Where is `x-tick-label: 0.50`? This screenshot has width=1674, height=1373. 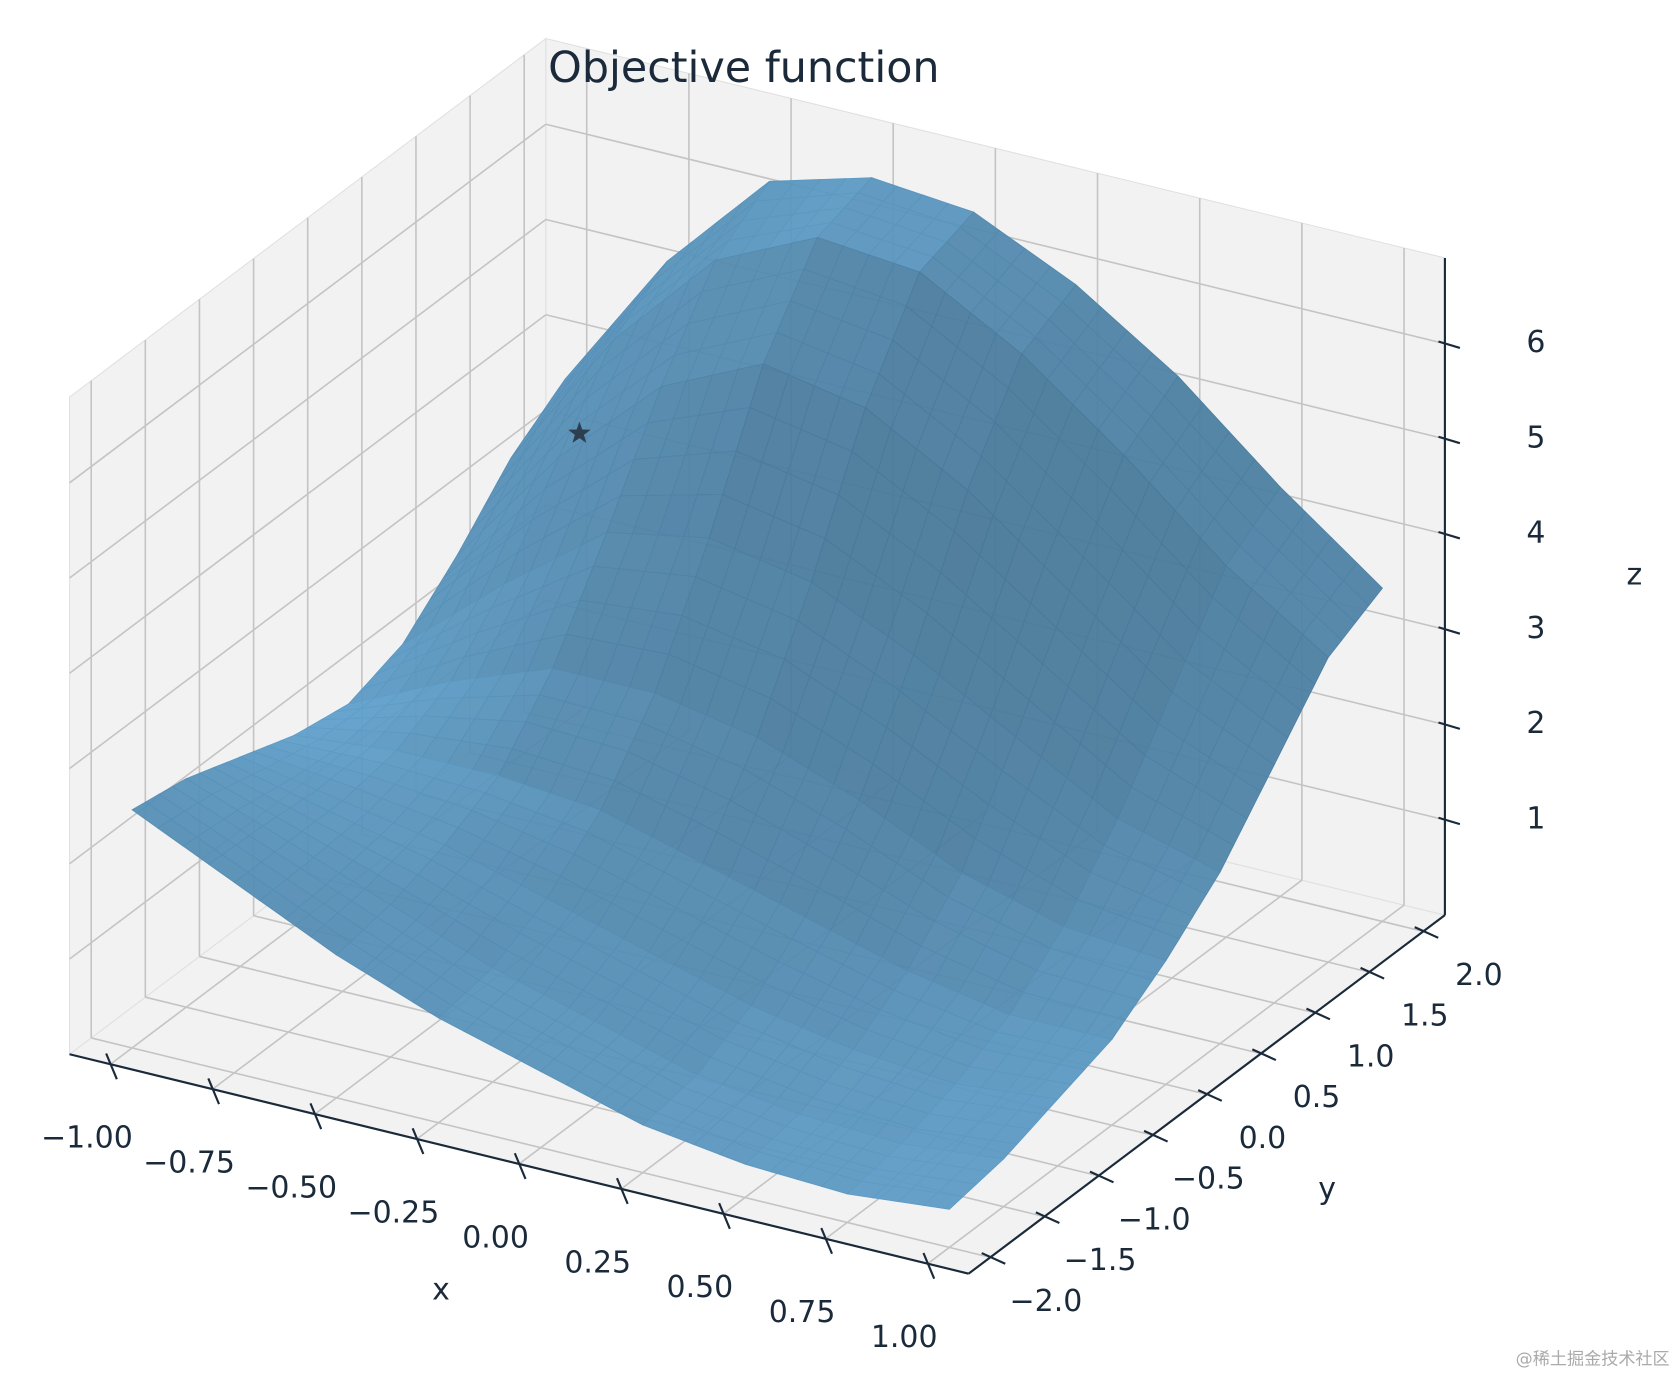 x-tick-label: 0.50 is located at coordinates (700, 1287).